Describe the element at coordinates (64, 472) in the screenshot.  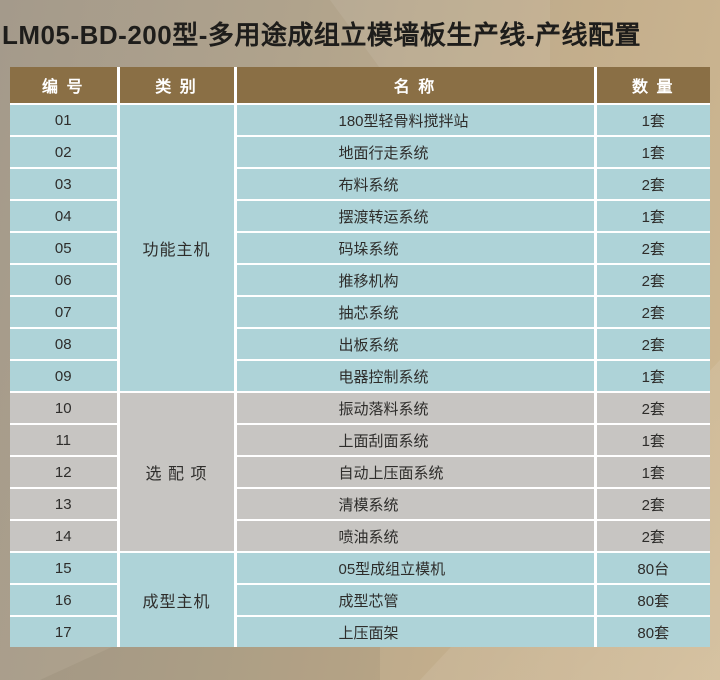
I see `row-number-cell: 12` at that location.